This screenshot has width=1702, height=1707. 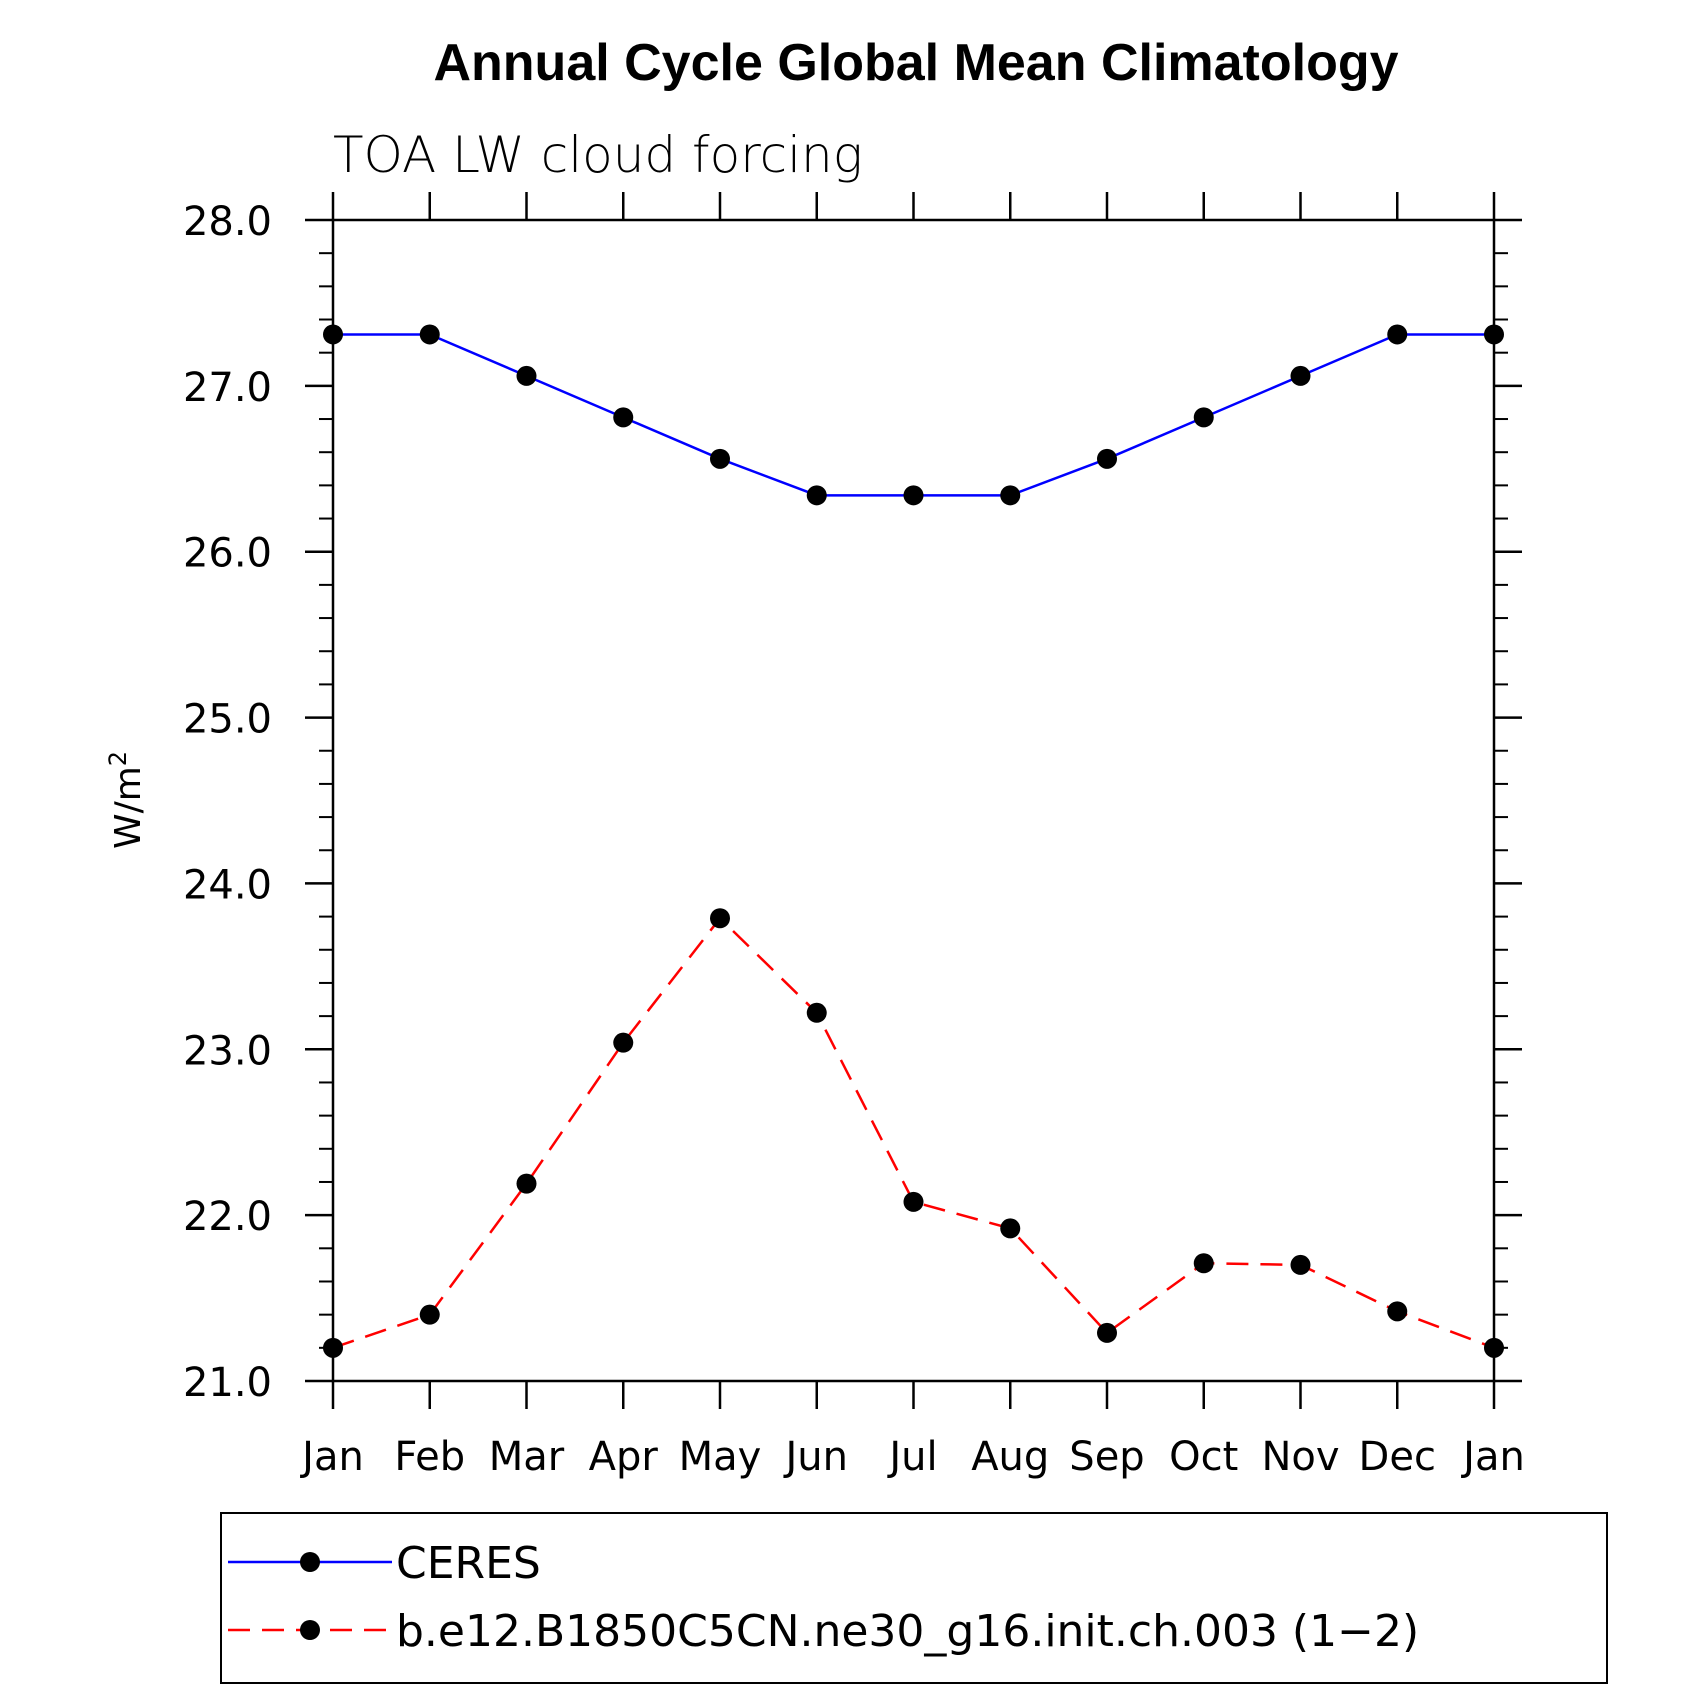 I want to click on x-tick-label: Apr, so click(x=624, y=1457).